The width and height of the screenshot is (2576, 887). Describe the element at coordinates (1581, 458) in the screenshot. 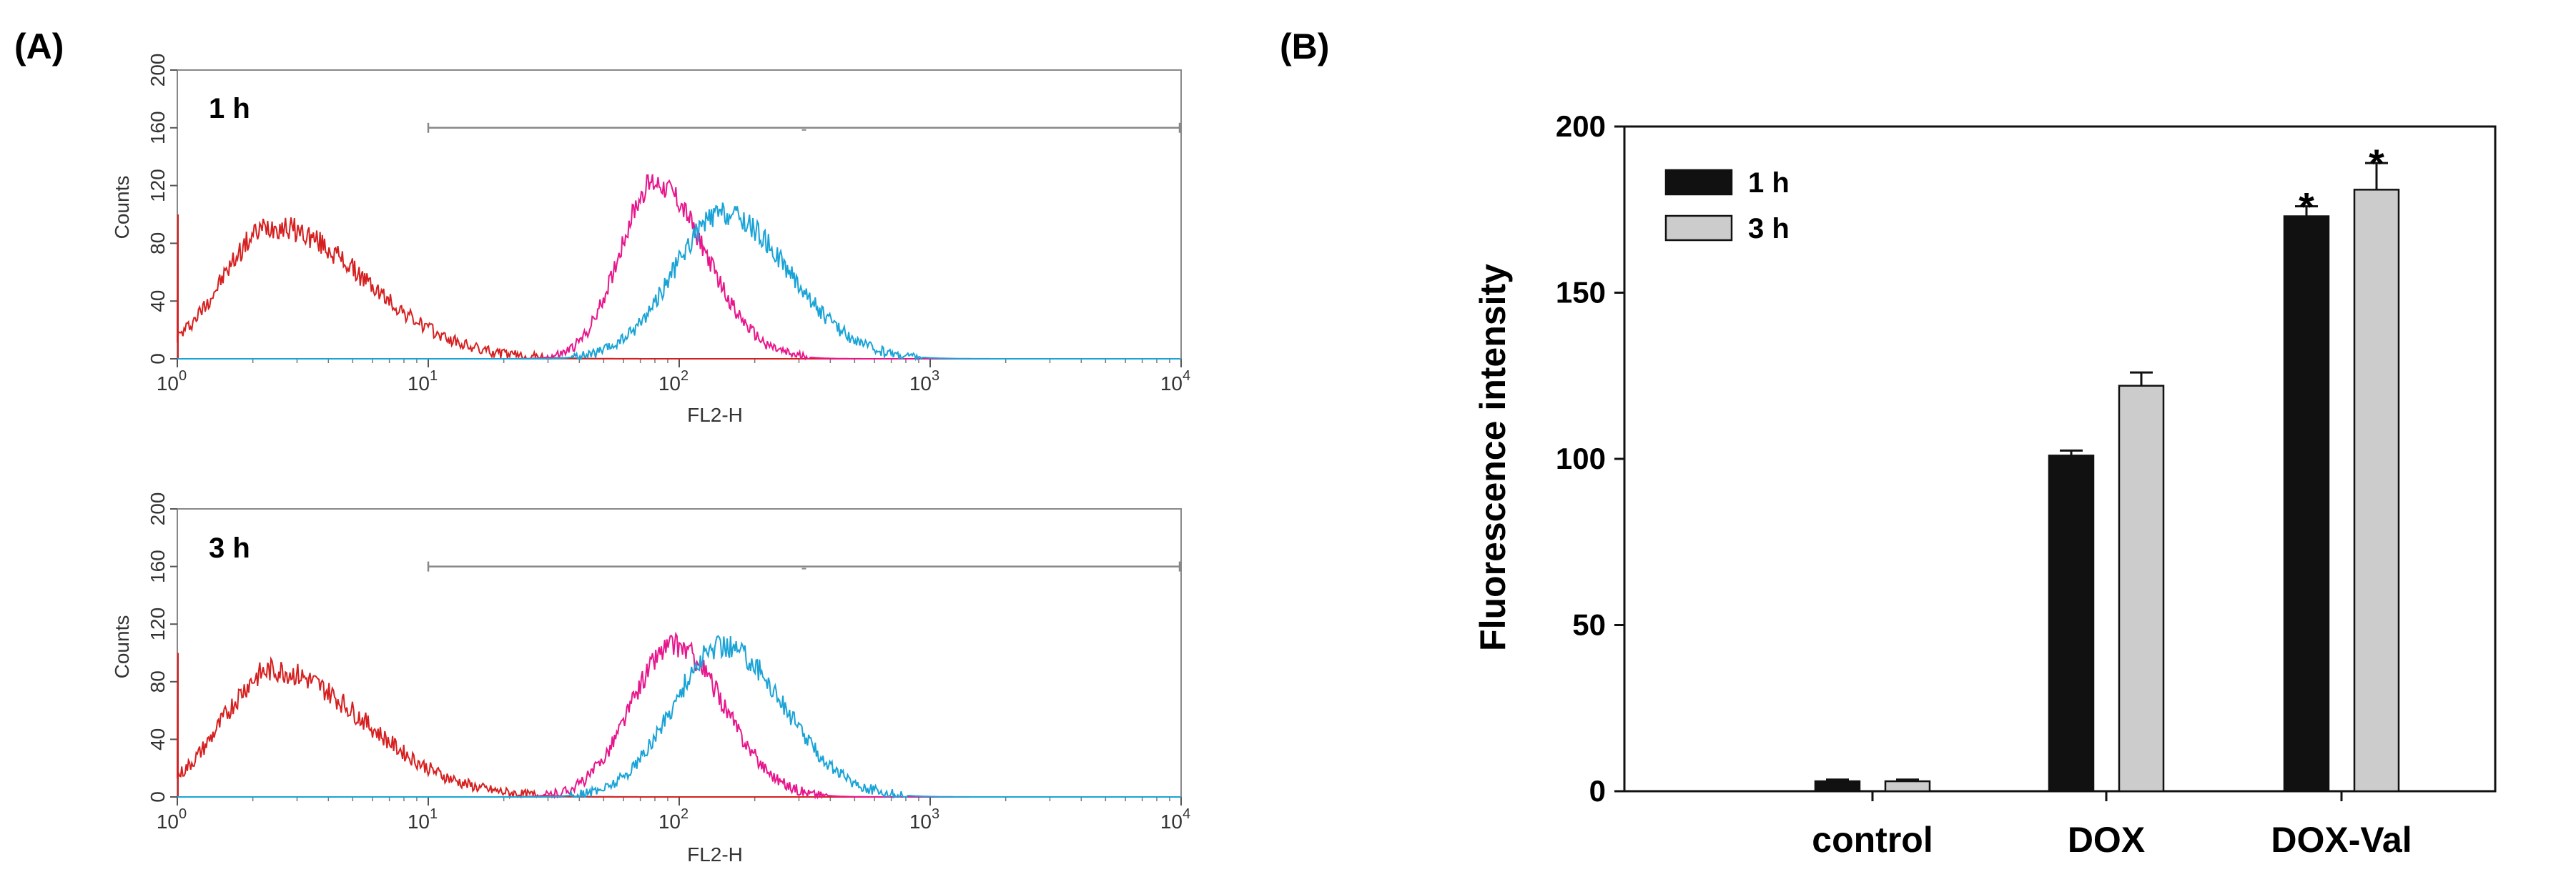

I see `bar-y-tick-label: 100` at that location.